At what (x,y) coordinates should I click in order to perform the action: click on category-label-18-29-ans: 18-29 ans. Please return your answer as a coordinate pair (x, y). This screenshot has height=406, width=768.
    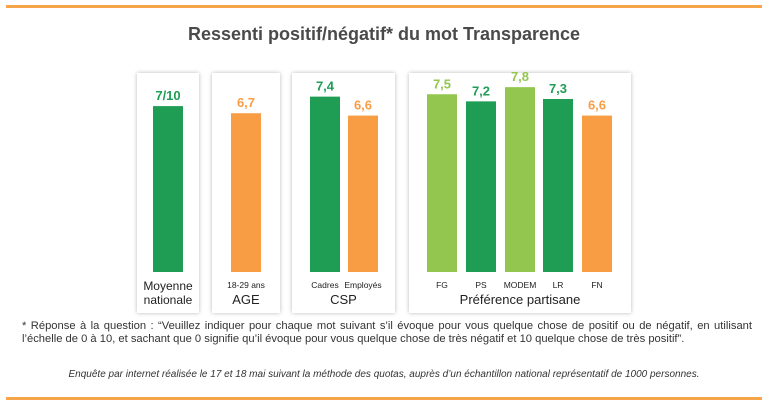
    Looking at the image, I should click on (246, 285).